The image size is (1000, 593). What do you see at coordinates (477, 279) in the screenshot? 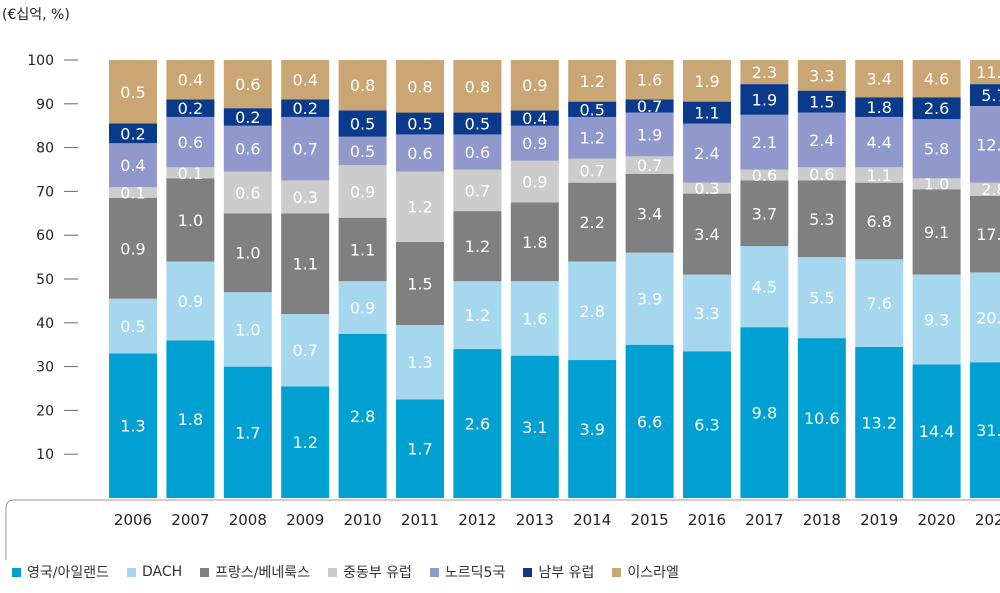
I see `bar-stack-2012: 2.6 1.2 1.2 0.7 0.6 0.5 0.8` at bounding box center [477, 279].